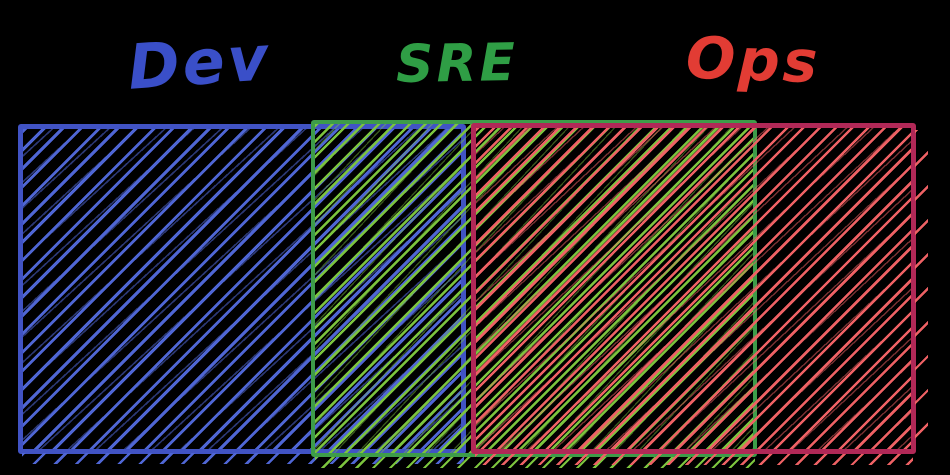  Describe the element at coordinates (921, 290) in the screenshot. I see `ops-hatch-overshoot-right` at that location.